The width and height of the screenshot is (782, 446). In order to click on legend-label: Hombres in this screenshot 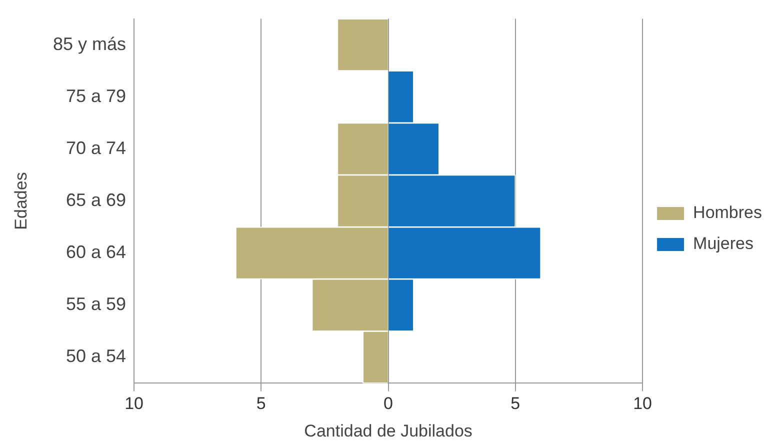, I will do `click(727, 212)`.